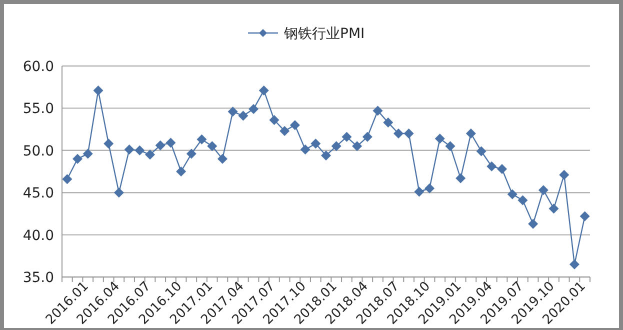 Image resolution: width=623 pixels, height=330 pixels. I want to click on y-tick-label: 45.0, so click(38, 194).